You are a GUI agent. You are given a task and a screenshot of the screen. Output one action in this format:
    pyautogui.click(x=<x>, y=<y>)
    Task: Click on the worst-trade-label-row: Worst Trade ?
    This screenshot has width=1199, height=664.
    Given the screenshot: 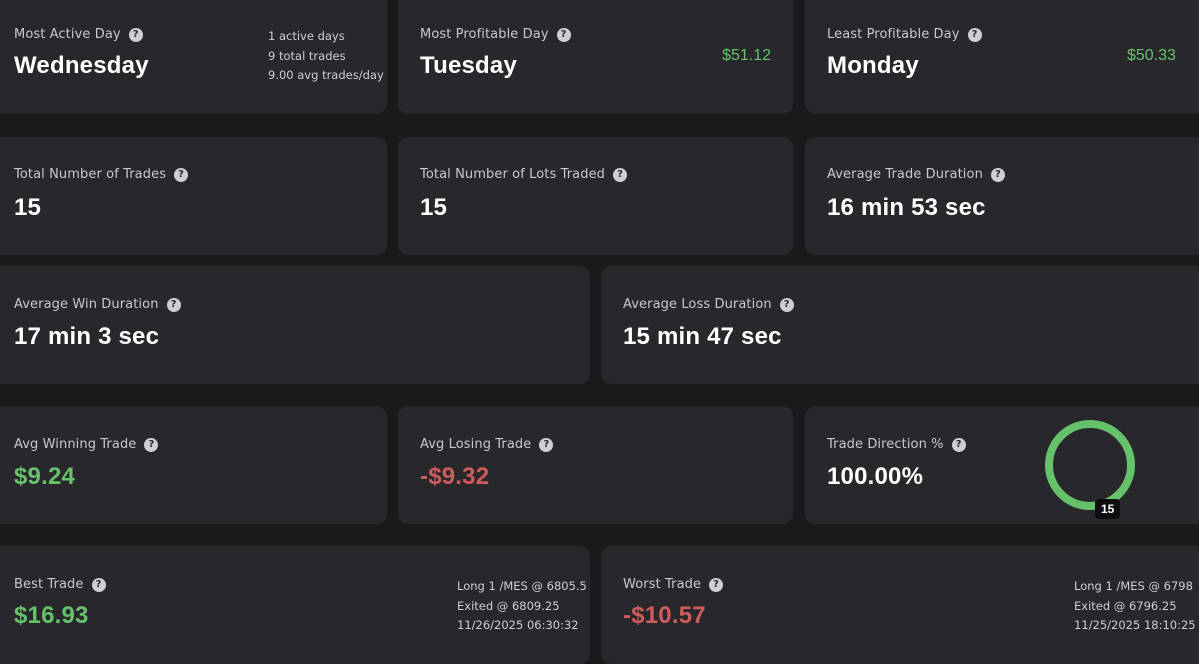 What is the action you would take?
    pyautogui.click(x=673, y=584)
    